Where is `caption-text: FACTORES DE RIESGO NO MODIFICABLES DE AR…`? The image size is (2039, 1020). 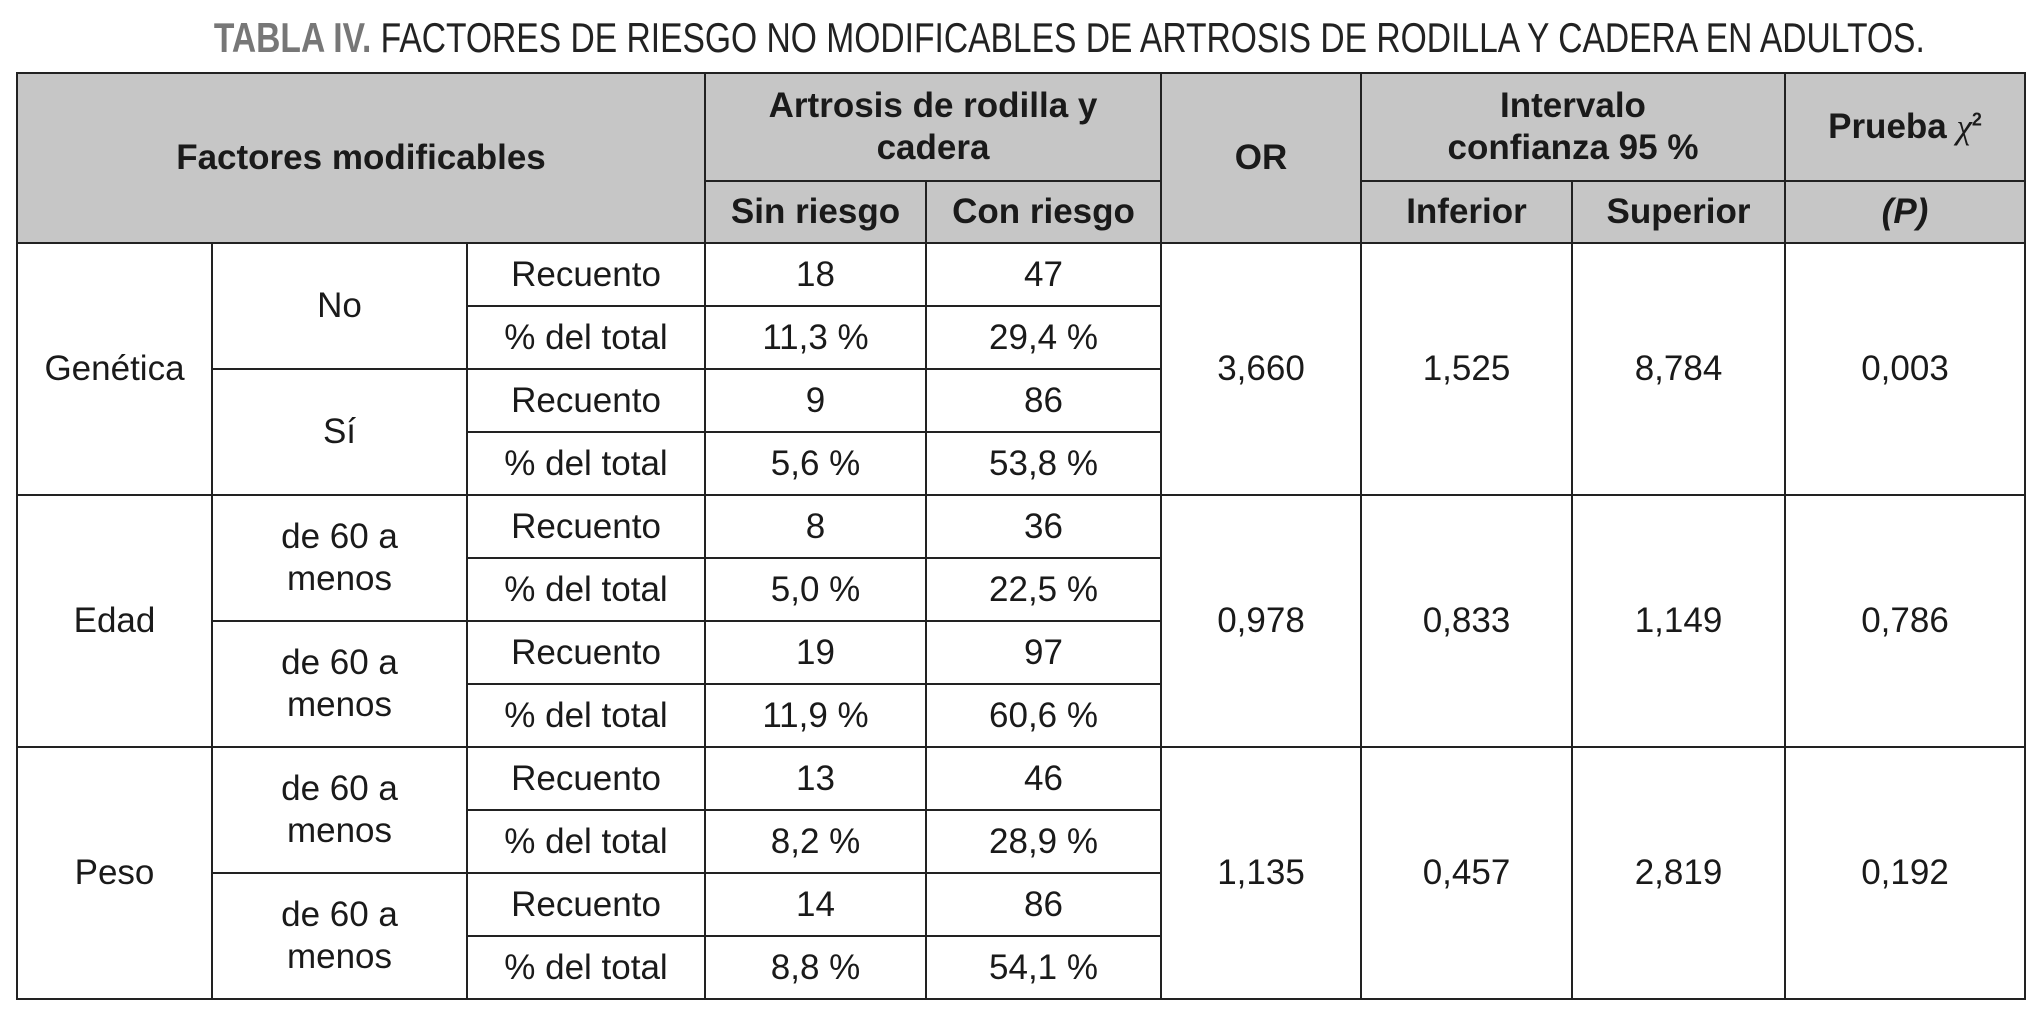 caption-text: FACTORES DE RIESGO NO MODIFICABLES DE AR… is located at coordinates (1152, 37).